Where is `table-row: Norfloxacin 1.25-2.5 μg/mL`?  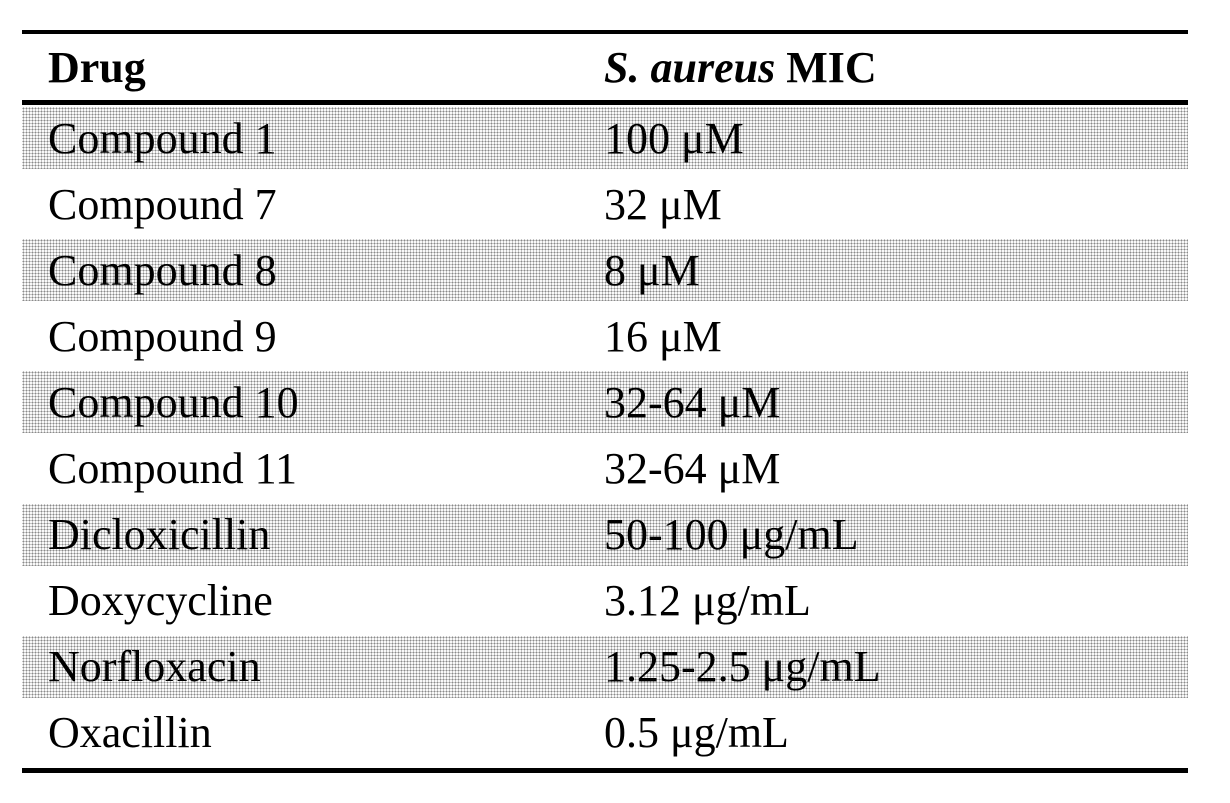 table-row: Norfloxacin 1.25-2.5 μg/mL is located at coordinates (605, 666).